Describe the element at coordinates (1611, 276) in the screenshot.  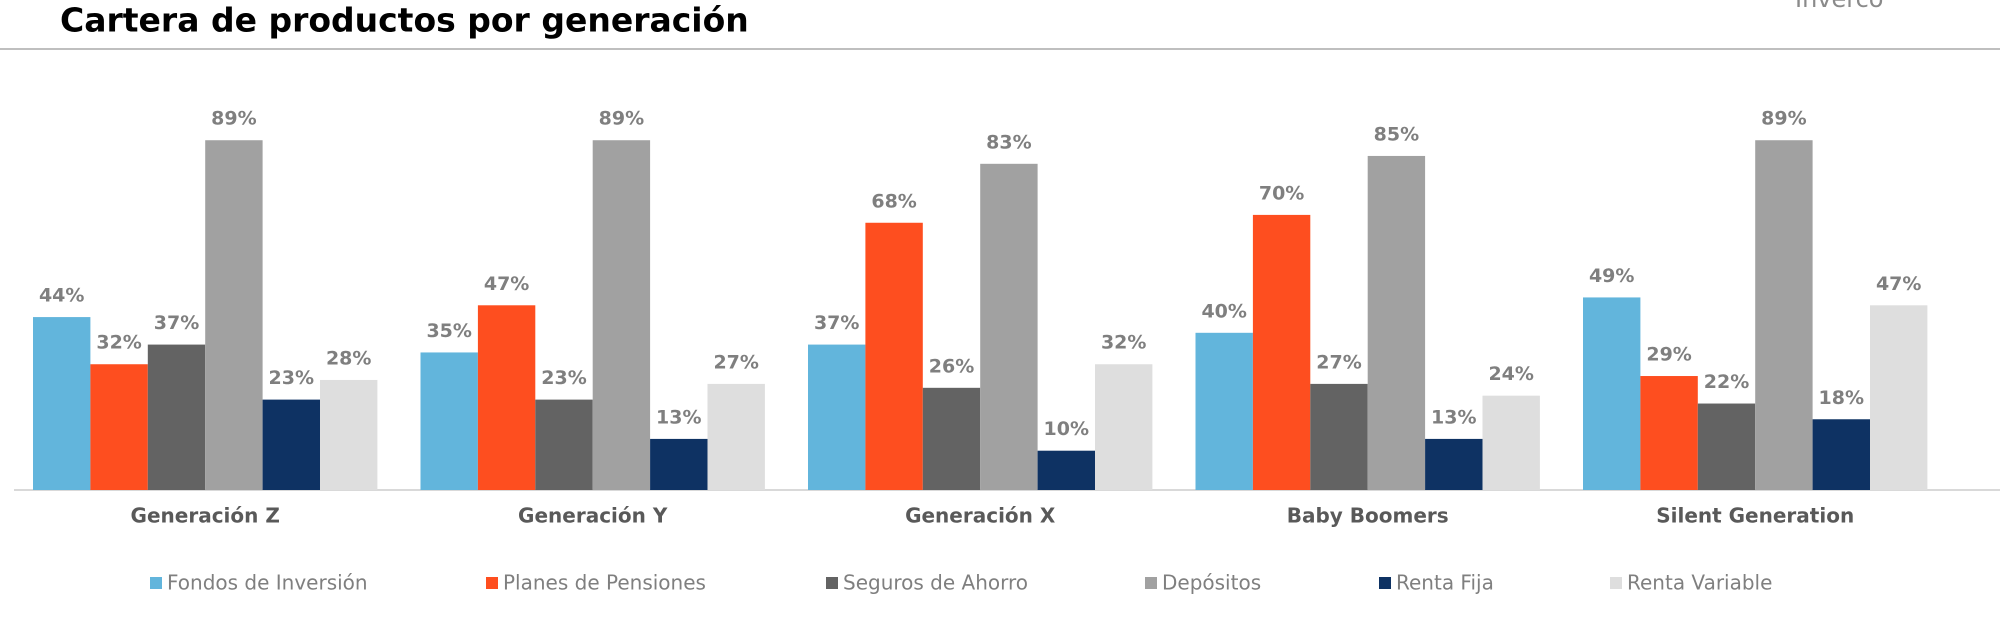
I see `value-label: 49%` at that location.